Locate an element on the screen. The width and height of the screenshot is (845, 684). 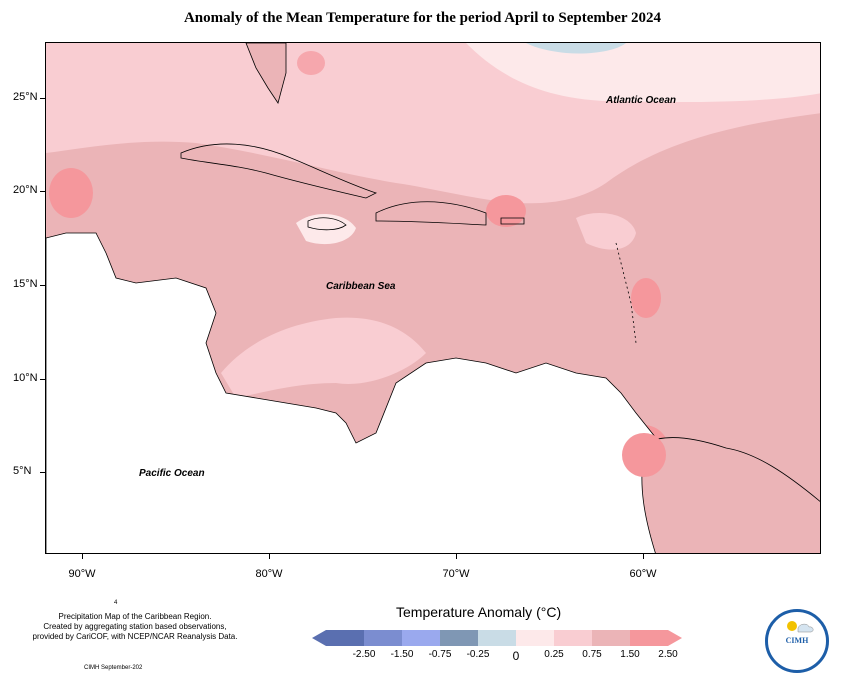
puerto-rico-outline is located at coordinates (512, 221).